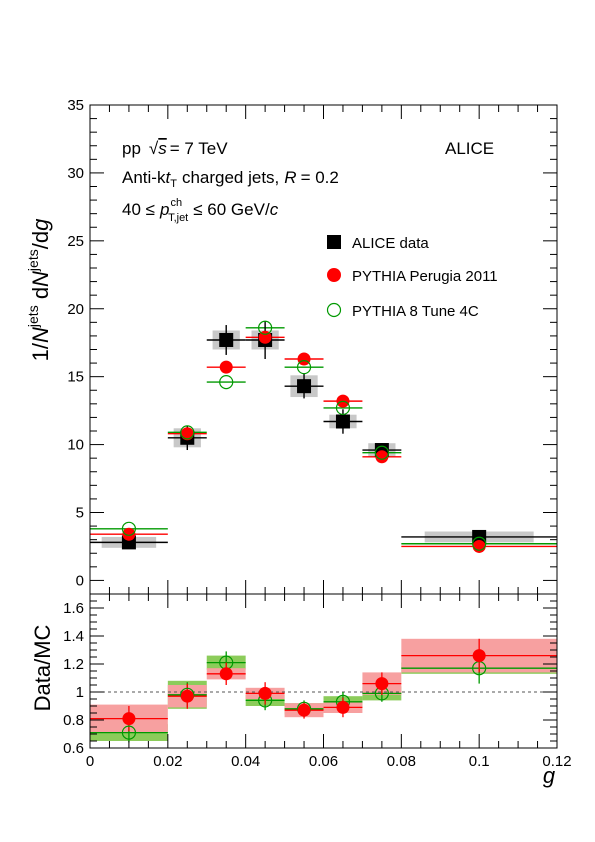 The height and width of the screenshot is (842, 595). Describe the element at coordinates (73, 608) in the screenshot. I see `bottom-ytick-label: 1.6` at that location.